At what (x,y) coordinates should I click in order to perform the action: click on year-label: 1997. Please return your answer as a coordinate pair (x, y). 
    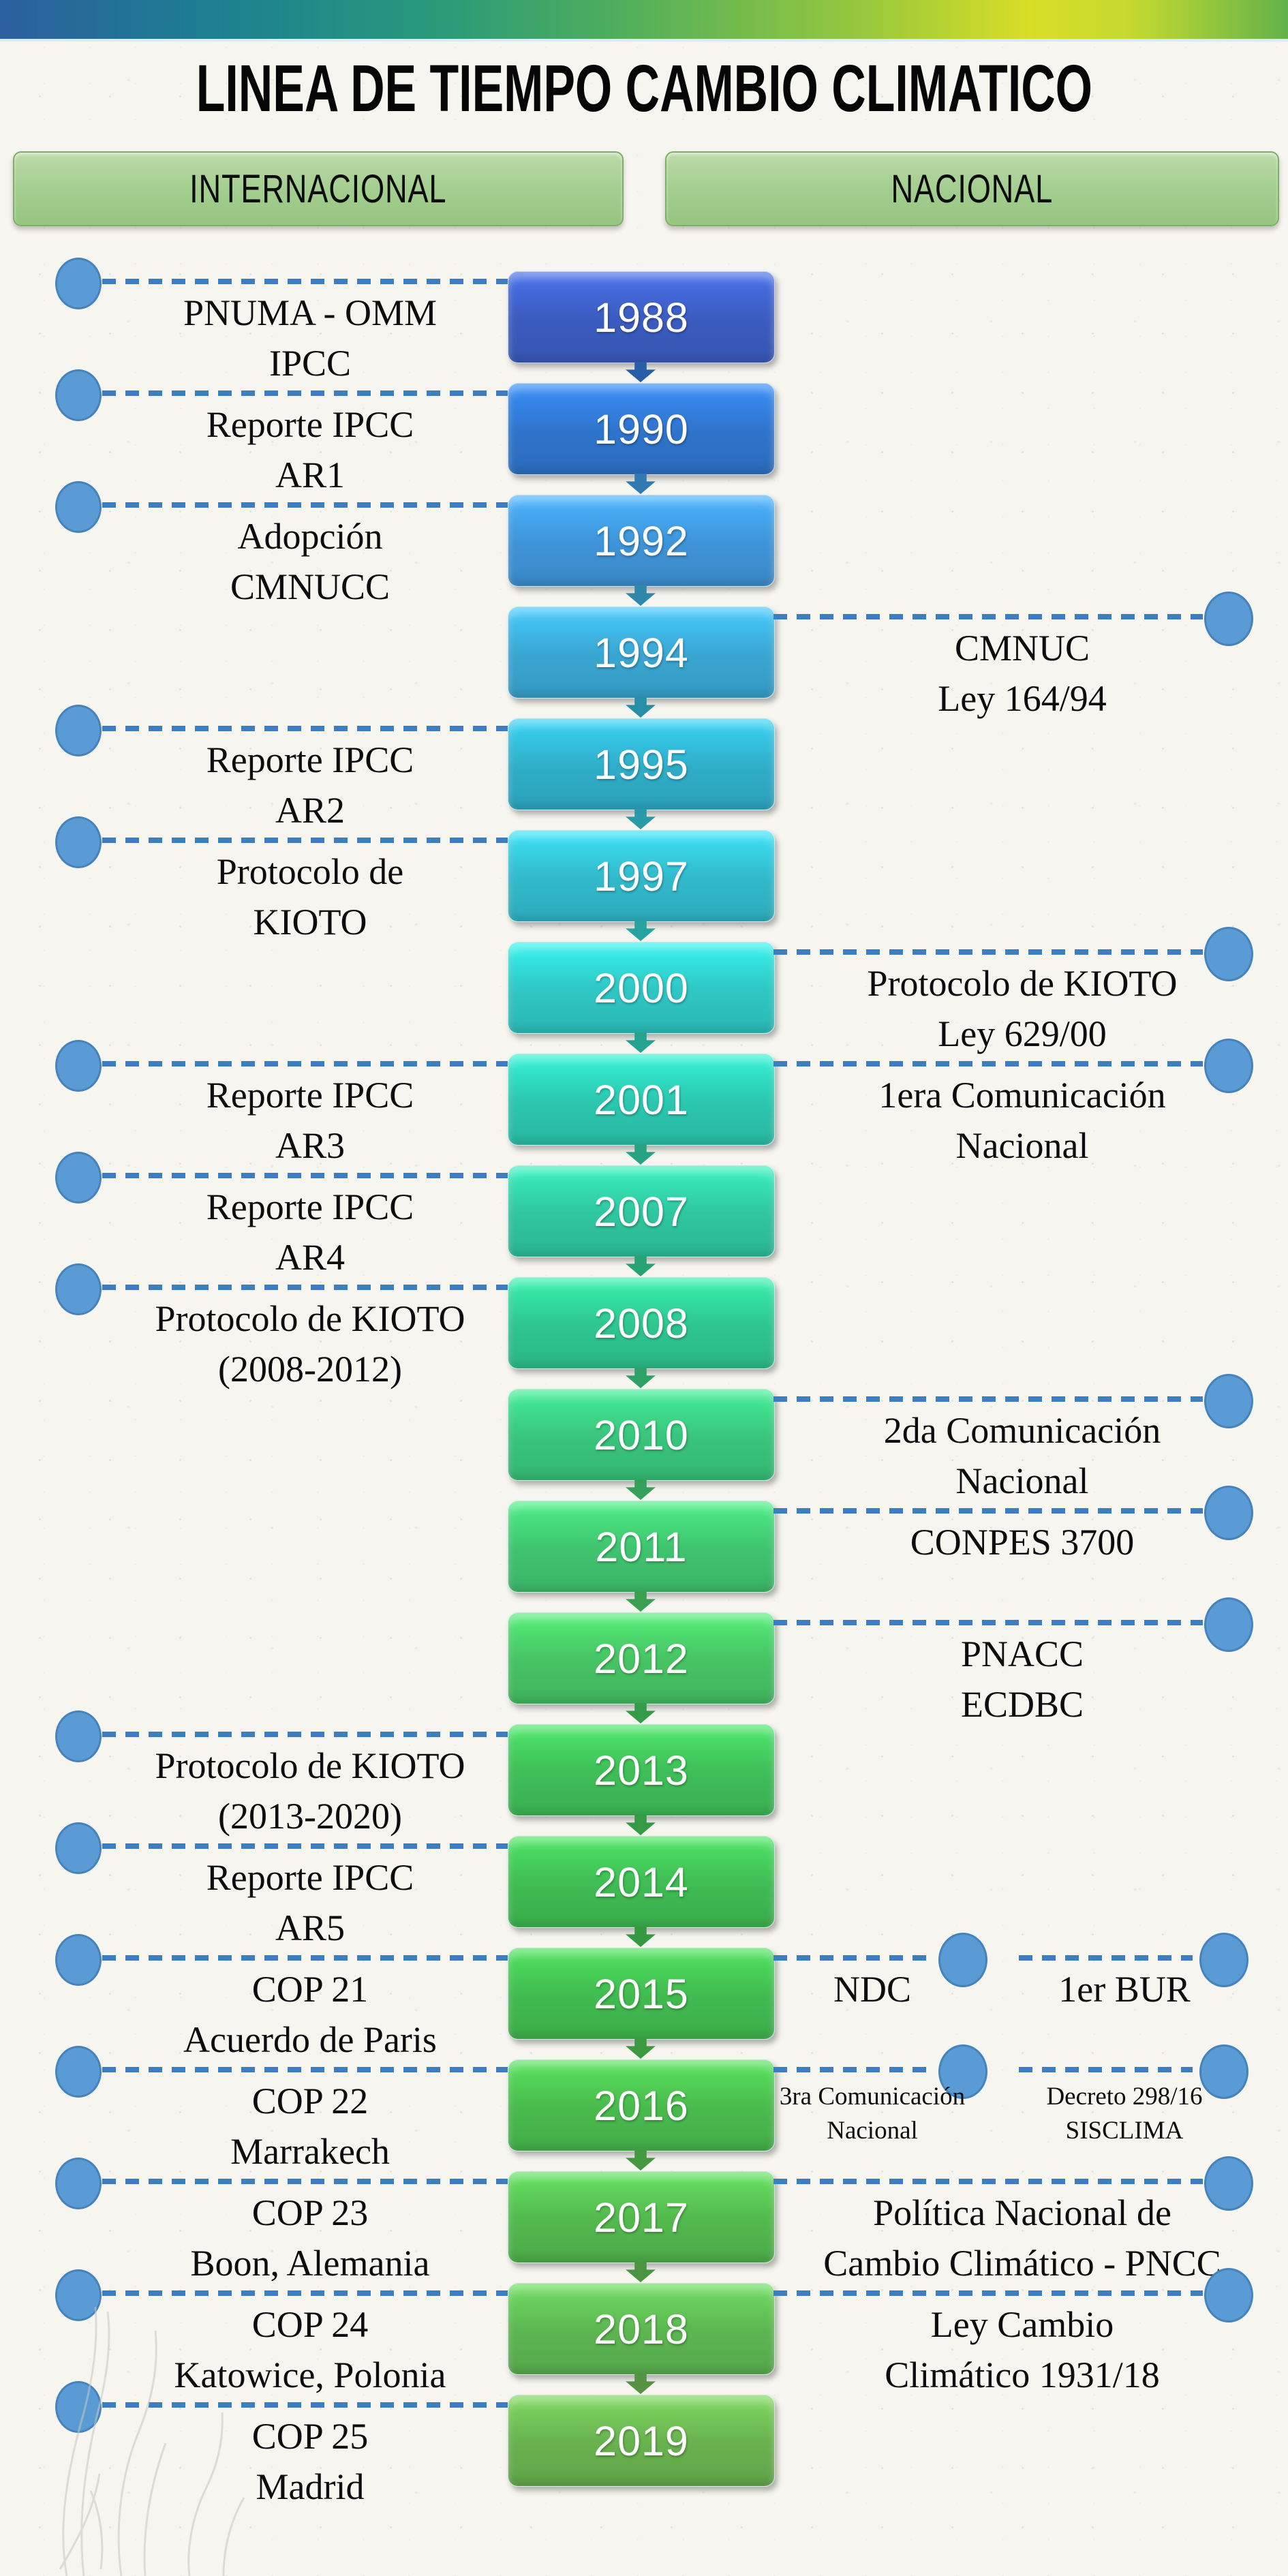
    Looking at the image, I should click on (641, 877).